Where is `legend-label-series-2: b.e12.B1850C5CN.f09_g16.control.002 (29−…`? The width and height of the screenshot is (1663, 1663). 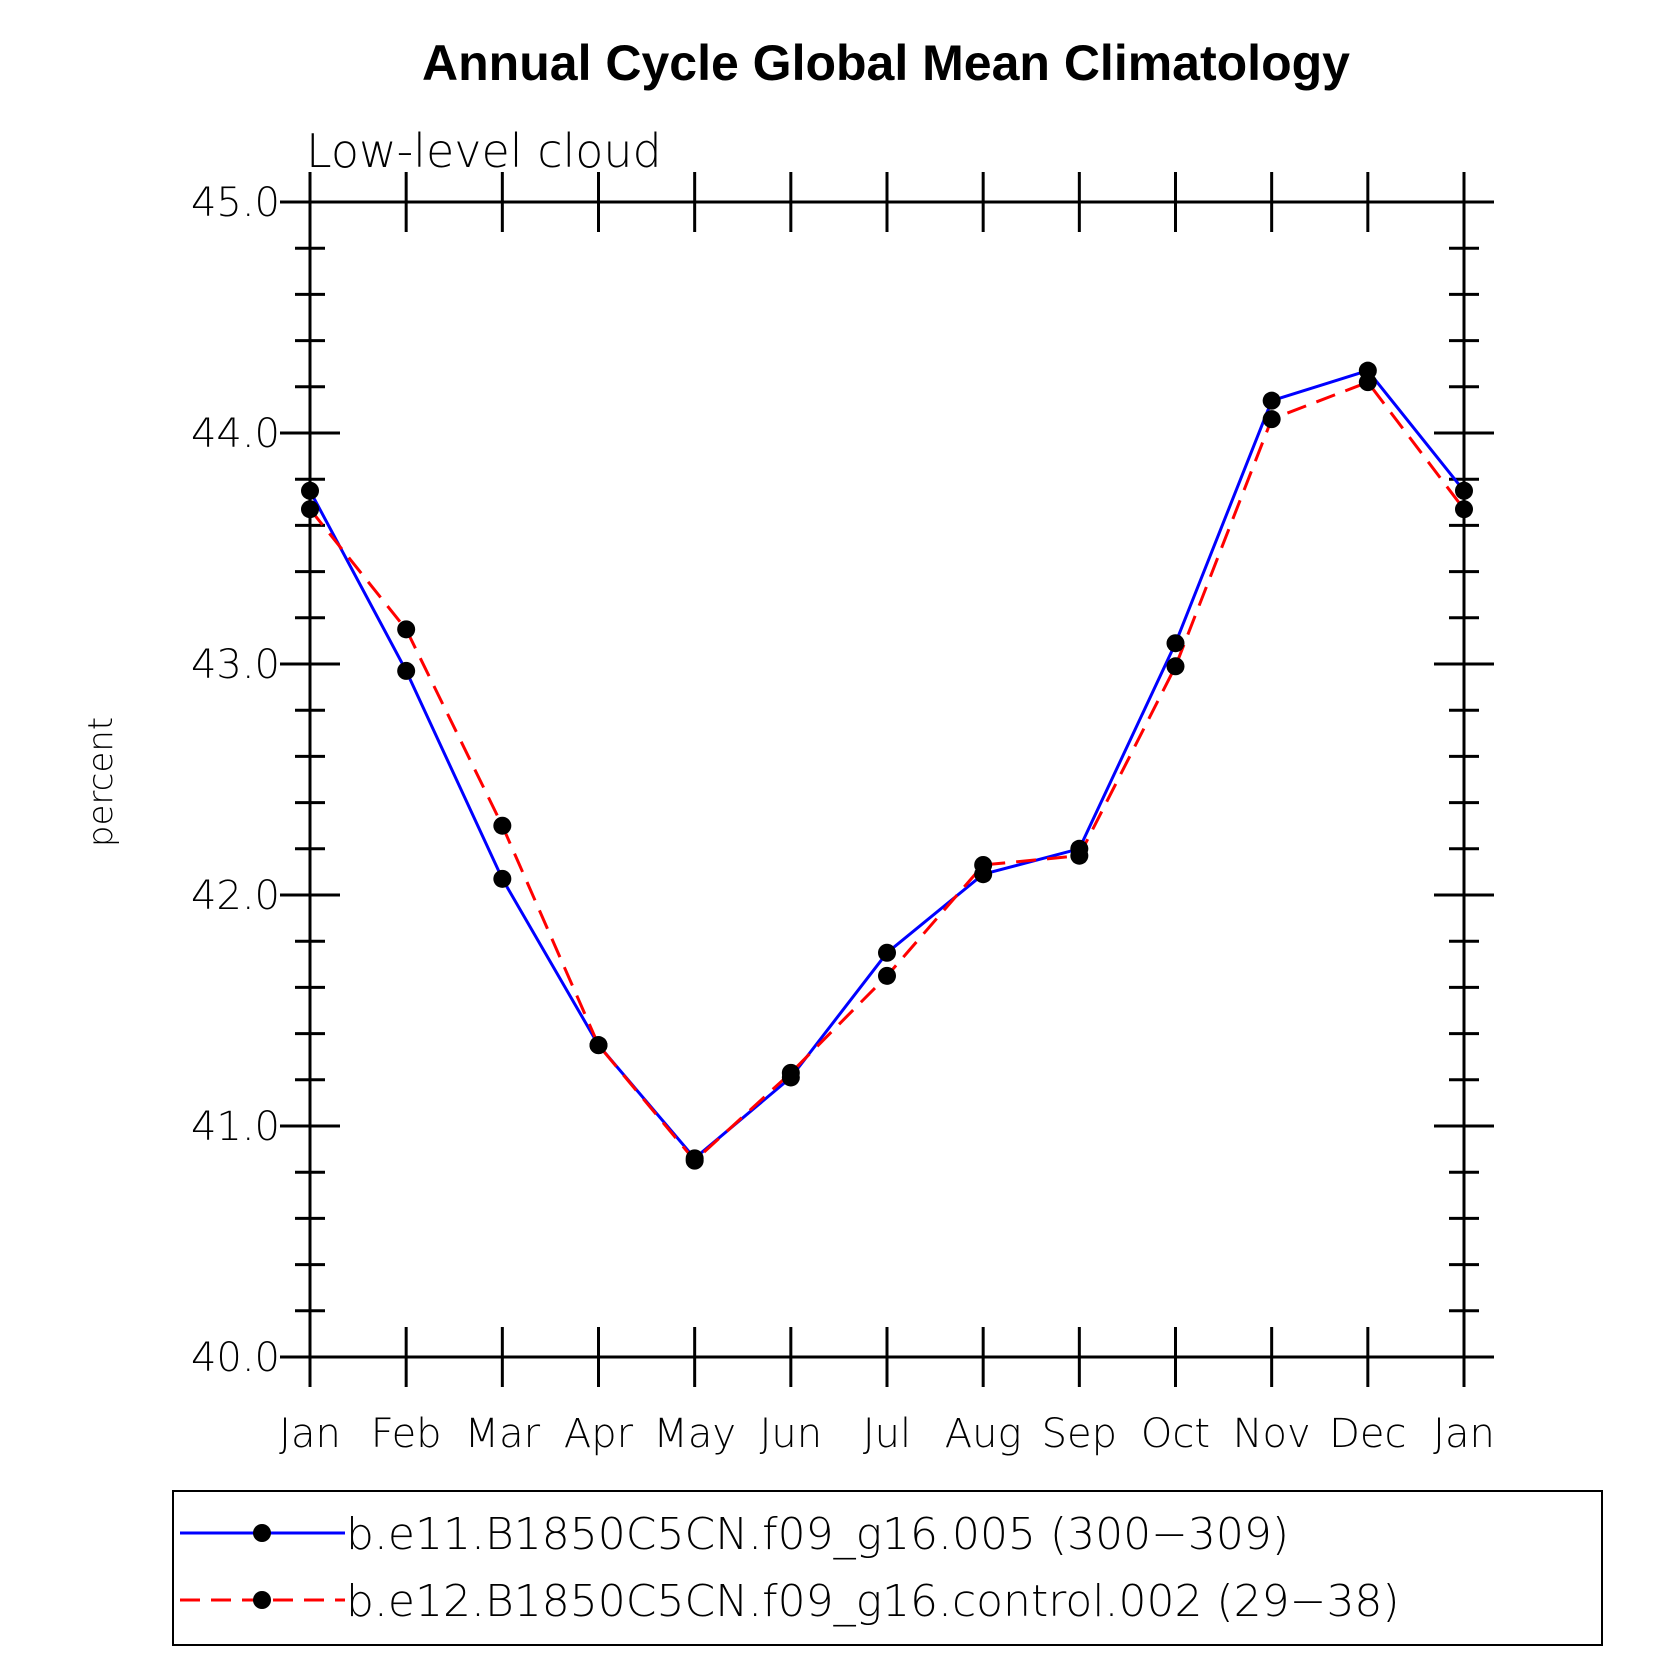
legend-label-series-2: b.e12.B1850C5CN.f09_g16.control.002 (29−… is located at coordinates (873, 1601).